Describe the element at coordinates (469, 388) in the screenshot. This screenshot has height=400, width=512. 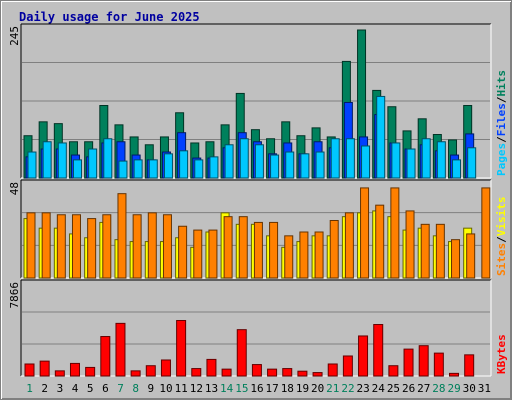
I see `x-tick-label-day-30: 30` at that location.